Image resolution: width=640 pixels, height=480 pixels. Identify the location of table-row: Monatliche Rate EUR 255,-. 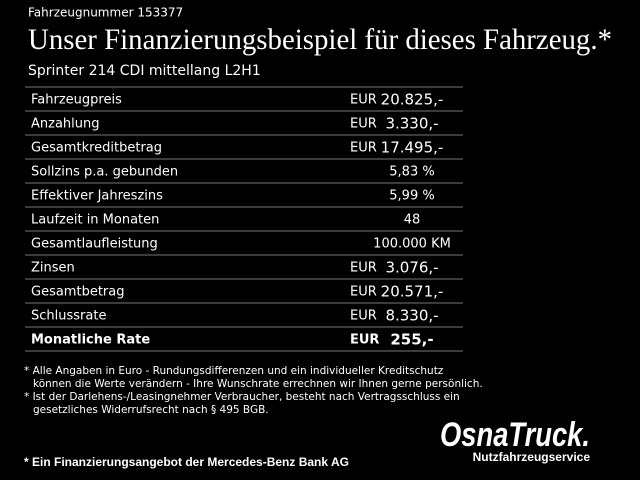
(232, 340).